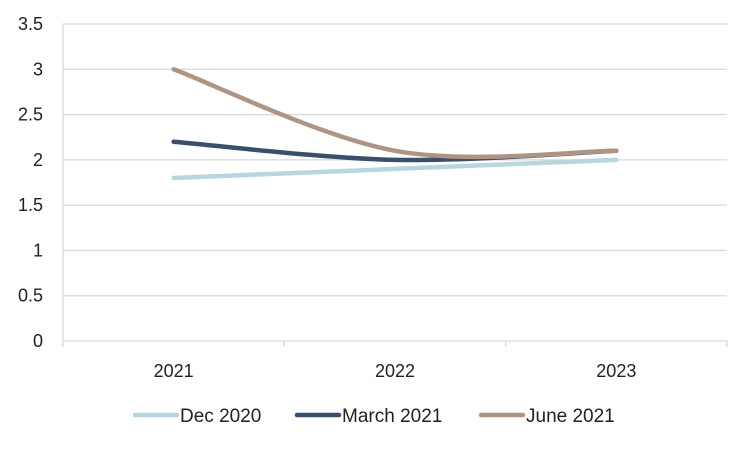 Image resolution: width=751 pixels, height=449 pixels. Describe the element at coordinates (30, 296) in the screenshot. I see `y-tick-label: 0.5` at that location.